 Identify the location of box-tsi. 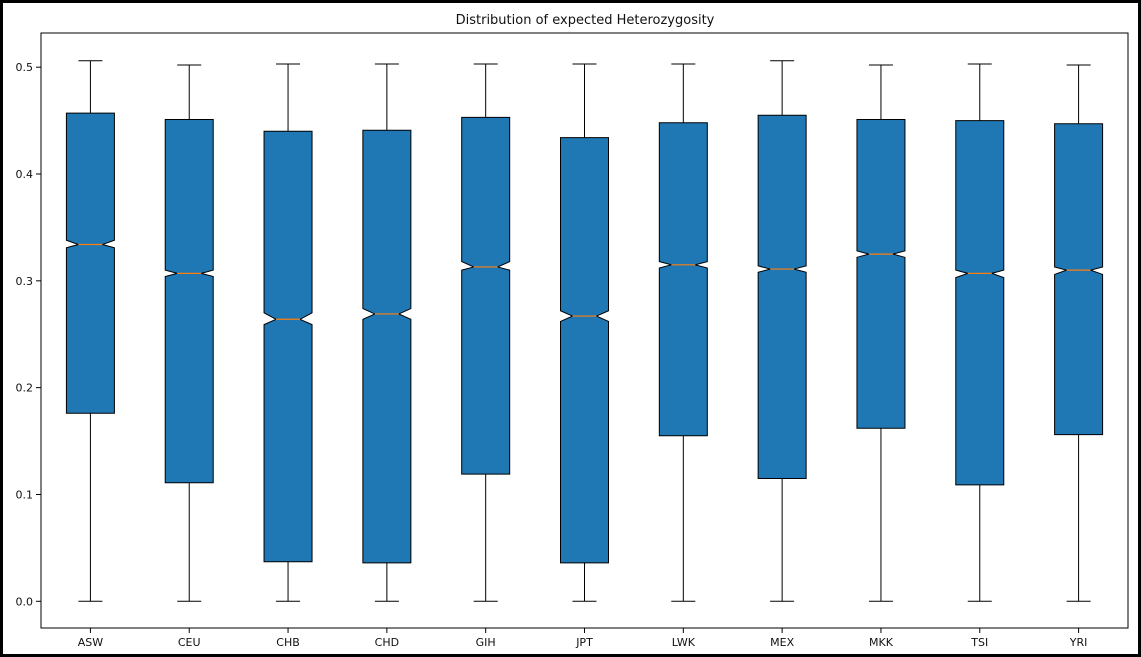
(980, 332).